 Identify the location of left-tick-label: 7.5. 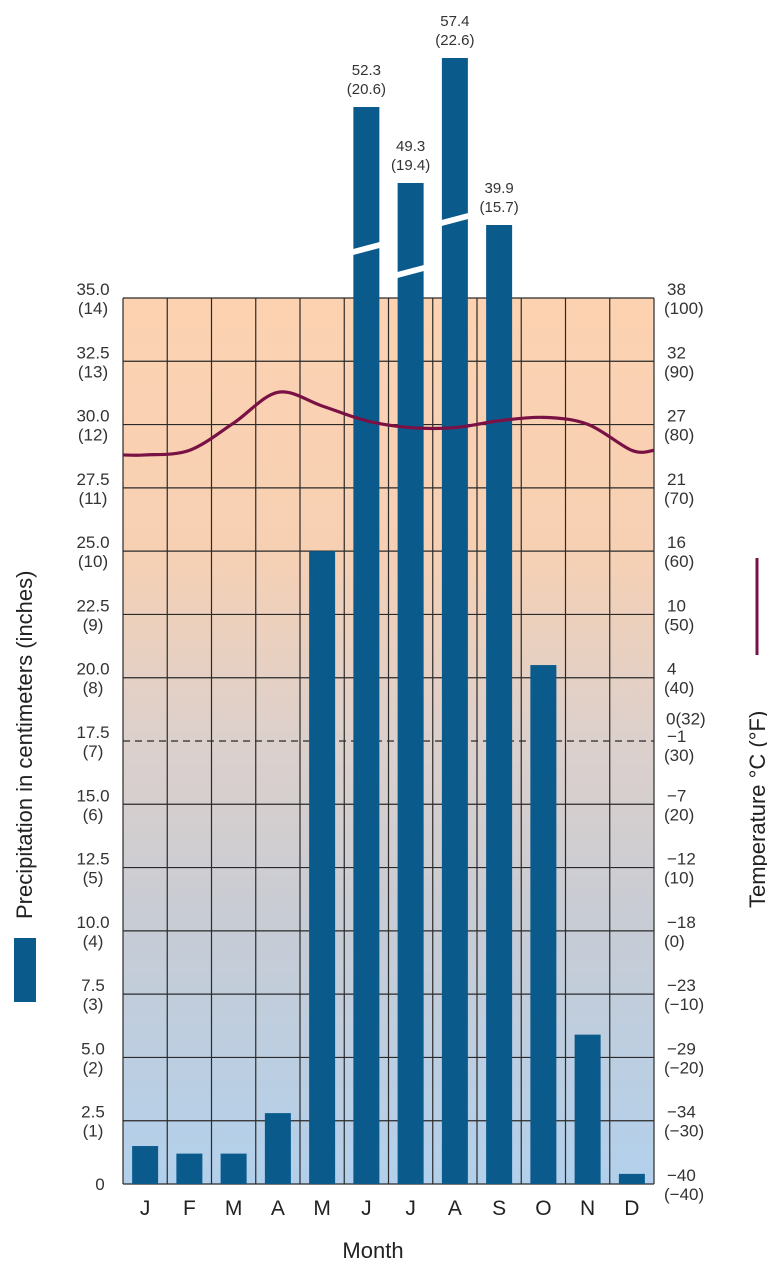
(93, 985).